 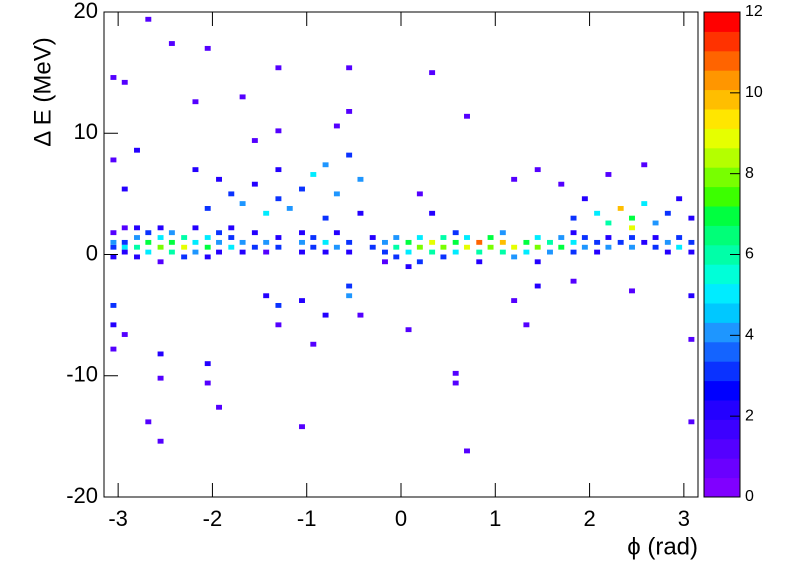 What do you see at coordinates (92, 252) in the screenshot?
I see `y-tick-label: 0` at bounding box center [92, 252].